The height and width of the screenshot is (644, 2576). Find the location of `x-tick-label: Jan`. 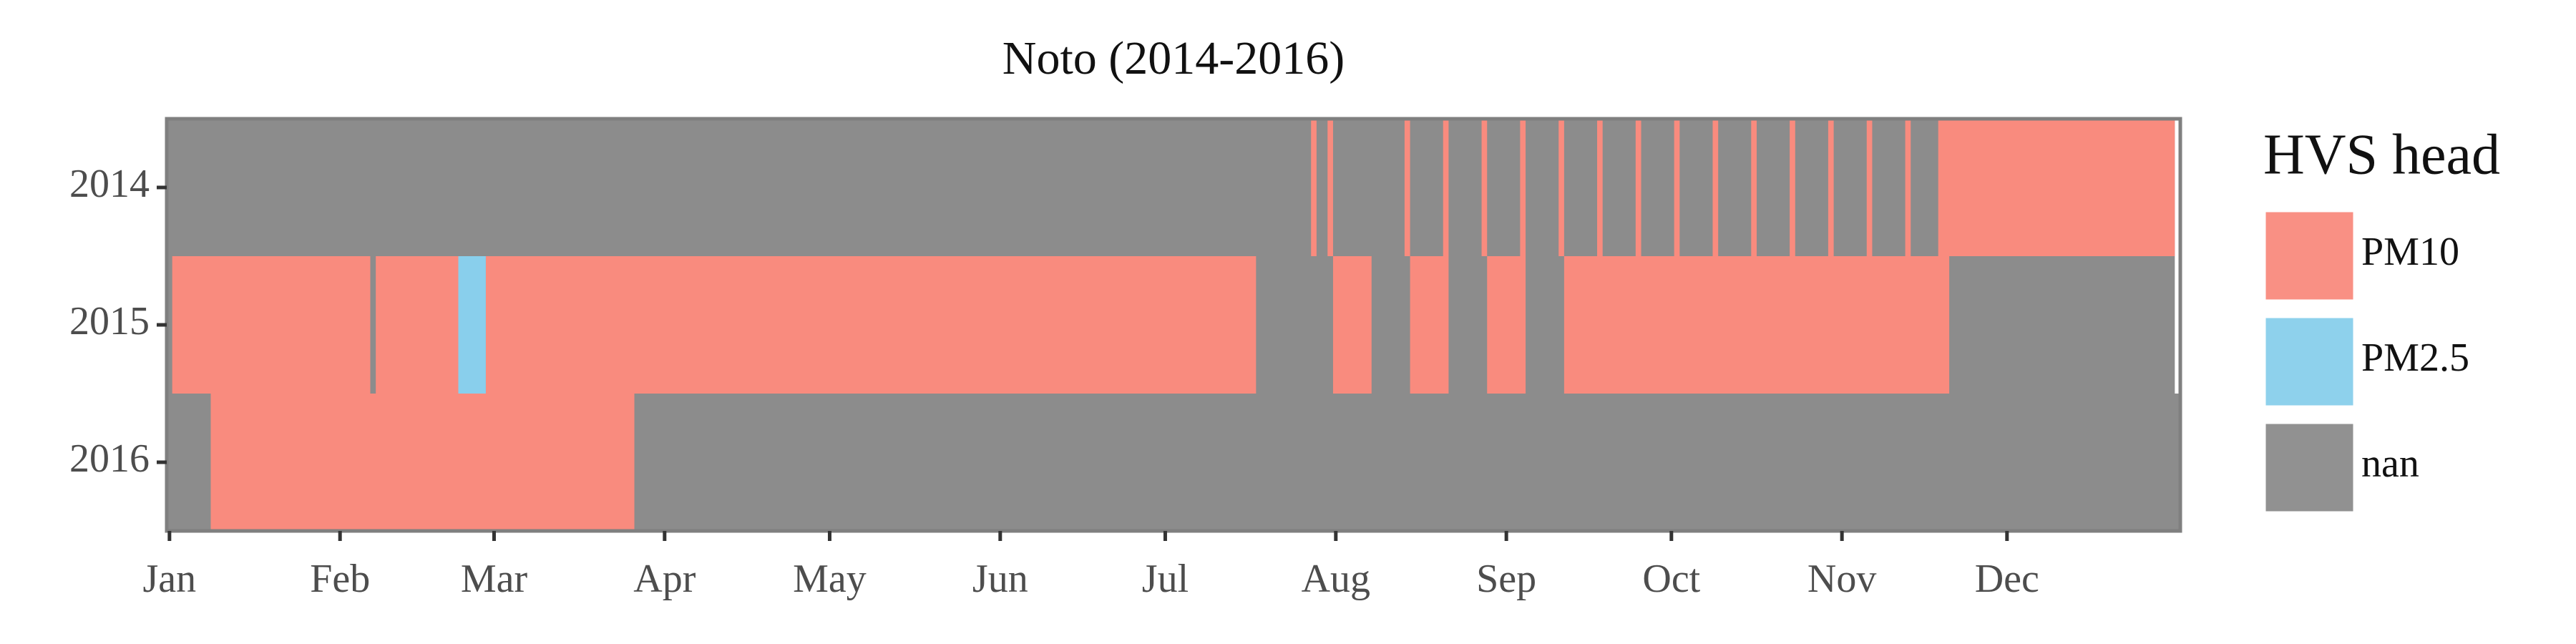

x-tick-label: Jan is located at coordinates (170, 579).